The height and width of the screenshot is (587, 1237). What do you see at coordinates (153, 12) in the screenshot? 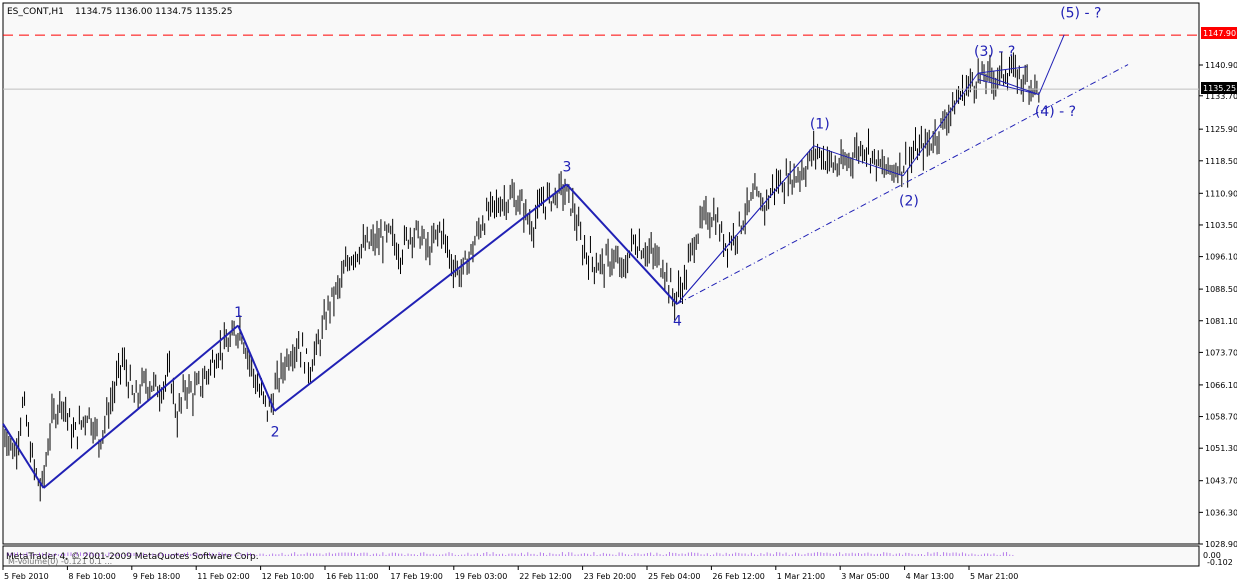
I see `header-ohlc: 1134.75 1136.00 1134.75 1135.25` at bounding box center [153, 12].